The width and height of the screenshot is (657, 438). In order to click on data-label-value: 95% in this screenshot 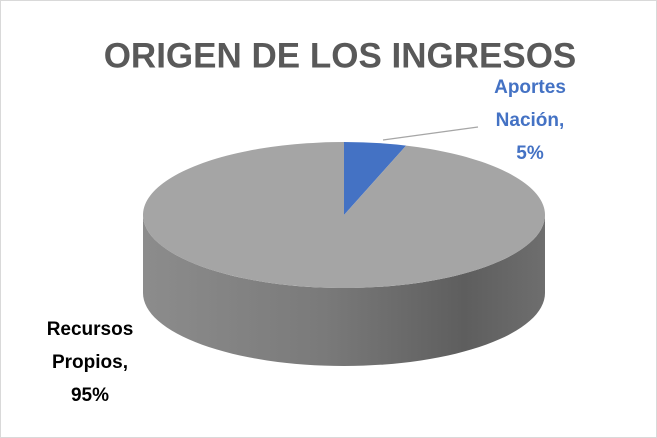, I will do `click(90, 395)`.